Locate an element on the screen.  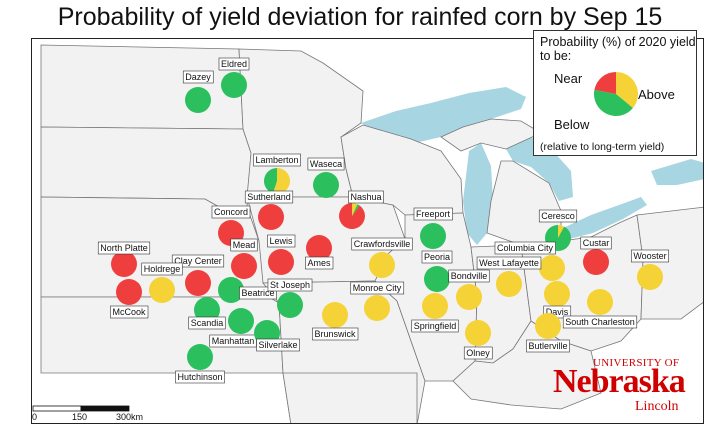
site-label-brunswick: Brunswick is located at coordinates (335, 334).